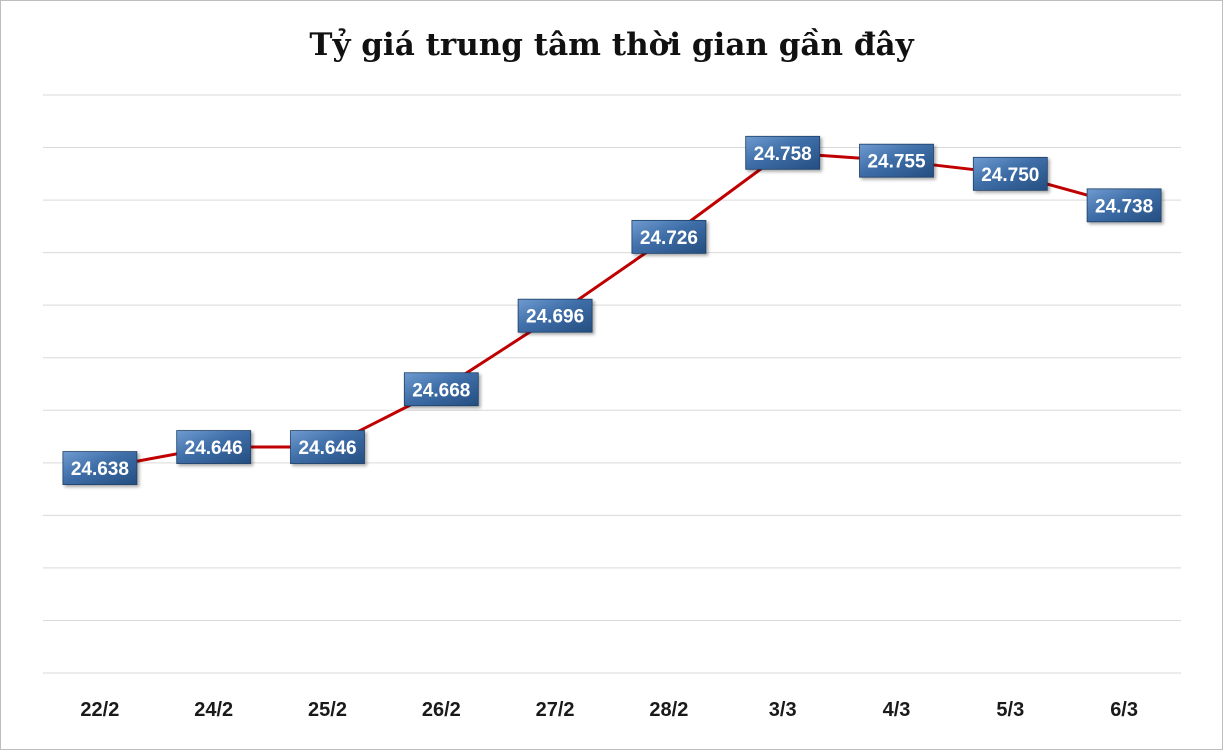 The image size is (1223, 750). I want to click on data-label: 24.726, so click(669, 236).